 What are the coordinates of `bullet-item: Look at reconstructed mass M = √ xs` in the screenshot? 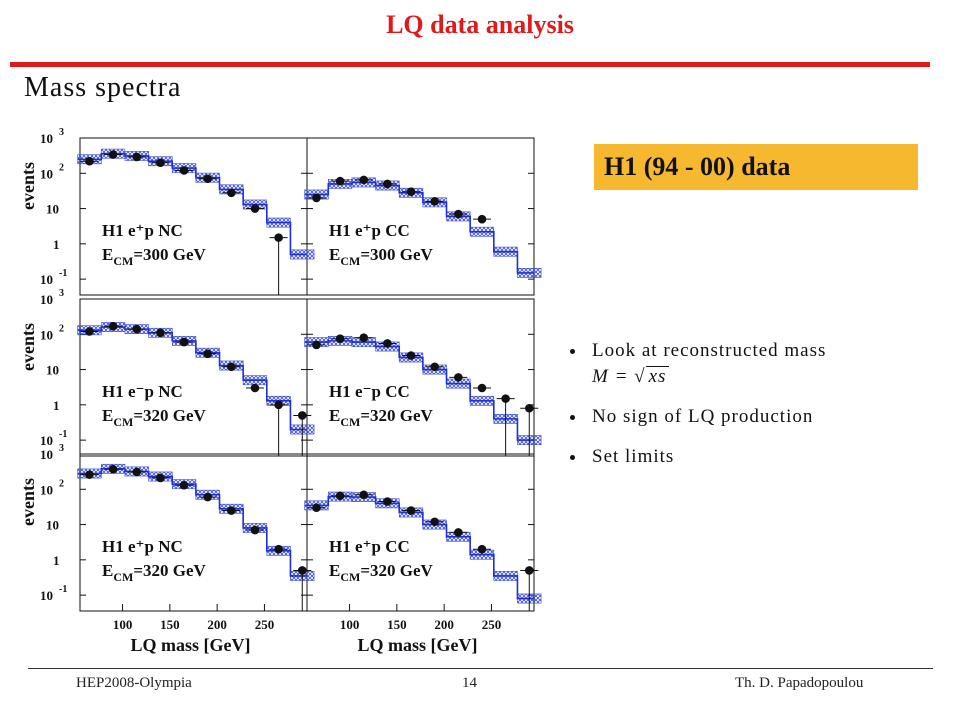 It's located at (758, 364).